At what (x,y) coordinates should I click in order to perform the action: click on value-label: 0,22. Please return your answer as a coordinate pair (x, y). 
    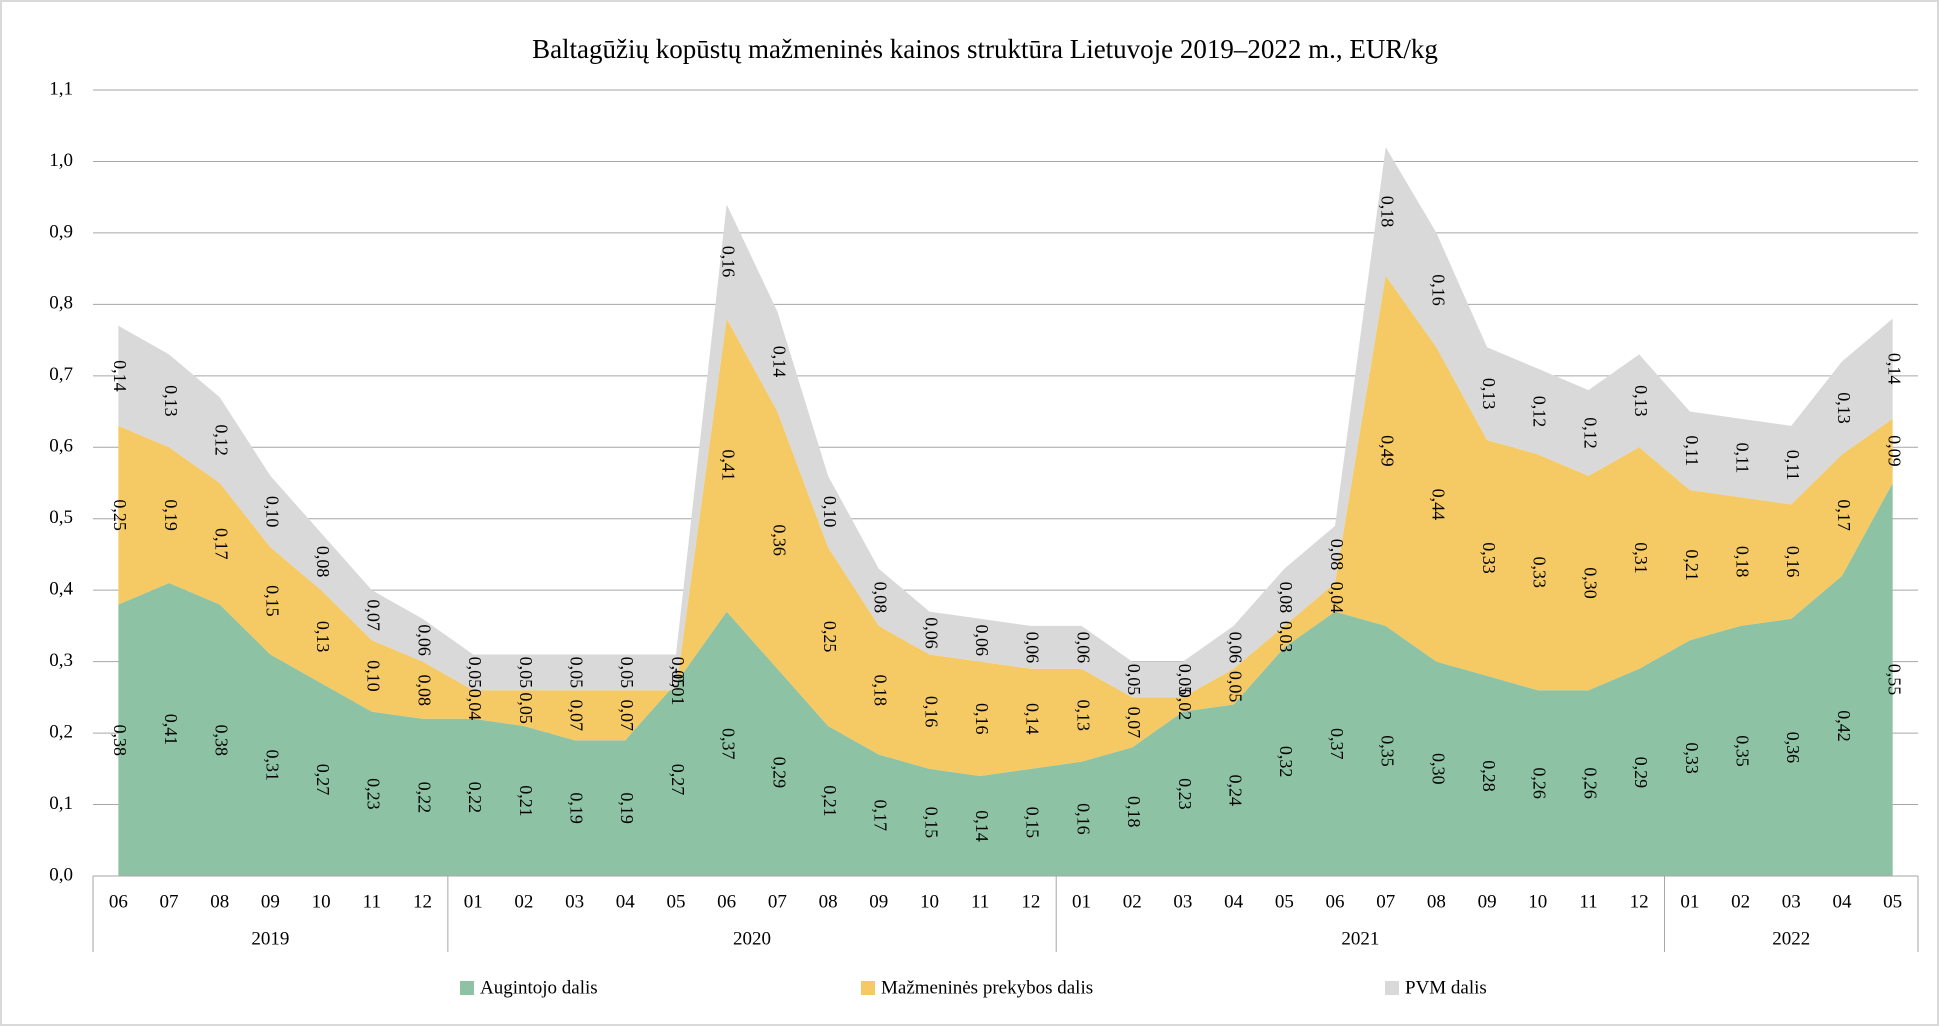
    Looking at the image, I should click on (475, 798).